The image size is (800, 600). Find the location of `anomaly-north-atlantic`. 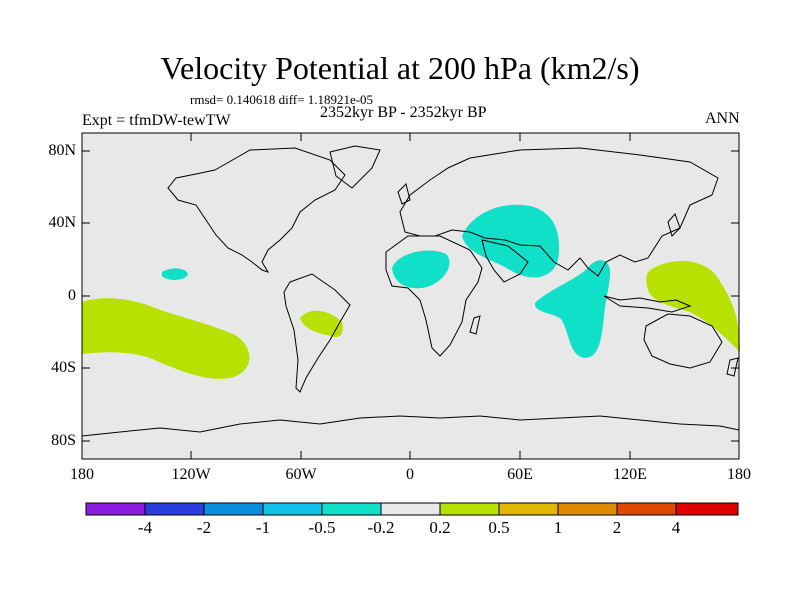

anomaly-north-atlantic is located at coordinates (175, 274).